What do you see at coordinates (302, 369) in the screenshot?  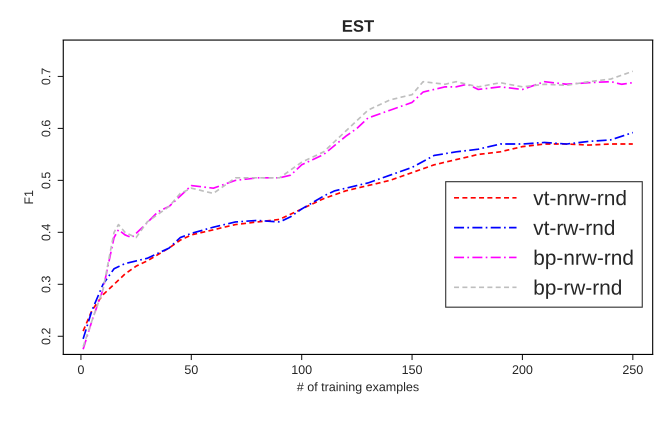 I see `x-tick-label: 100` at bounding box center [302, 369].